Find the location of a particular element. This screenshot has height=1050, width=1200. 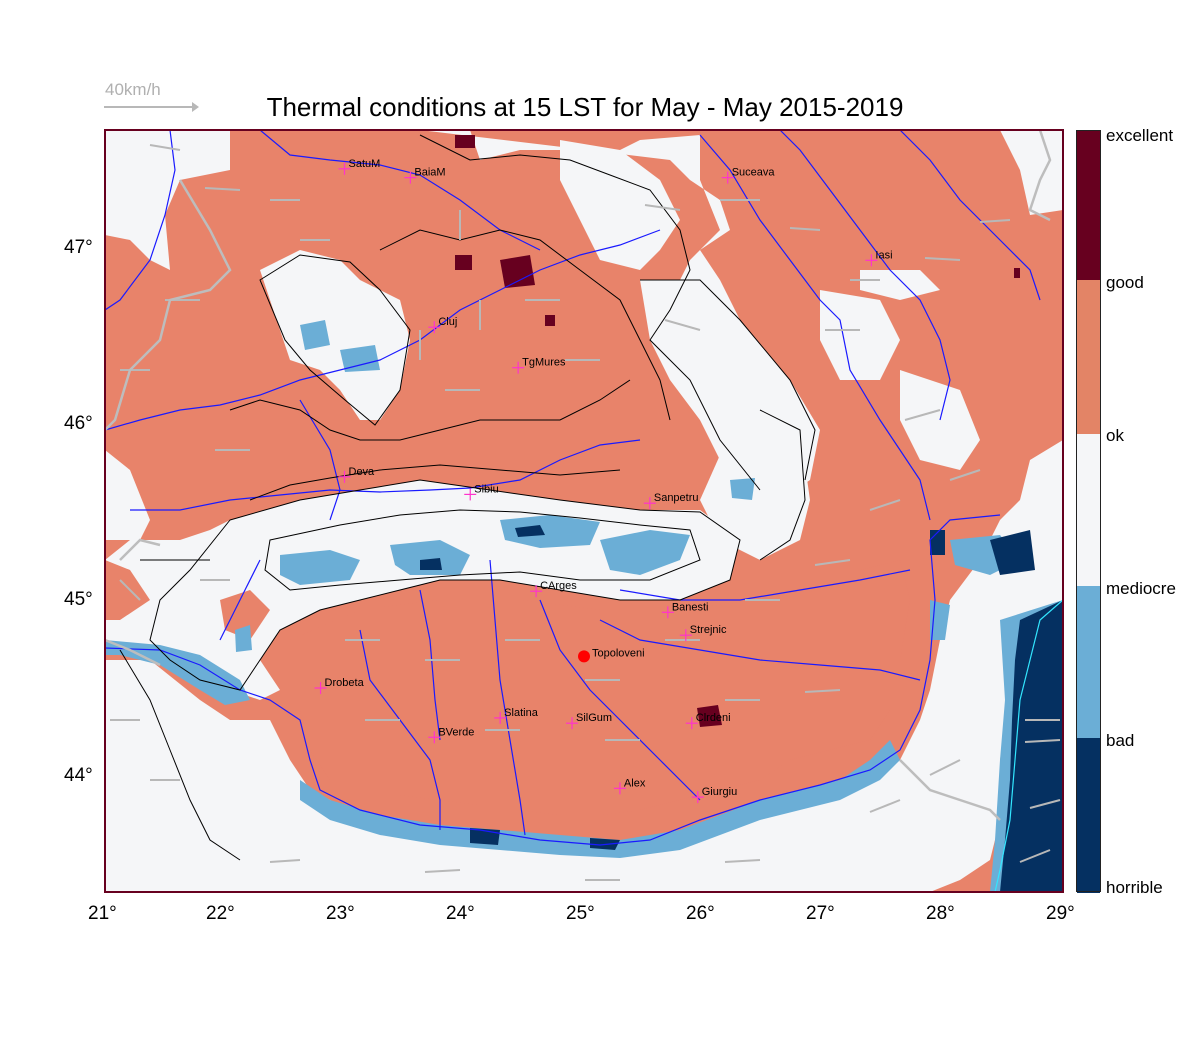

colorbar-bad-segment is located at coordinates (1088, 662).